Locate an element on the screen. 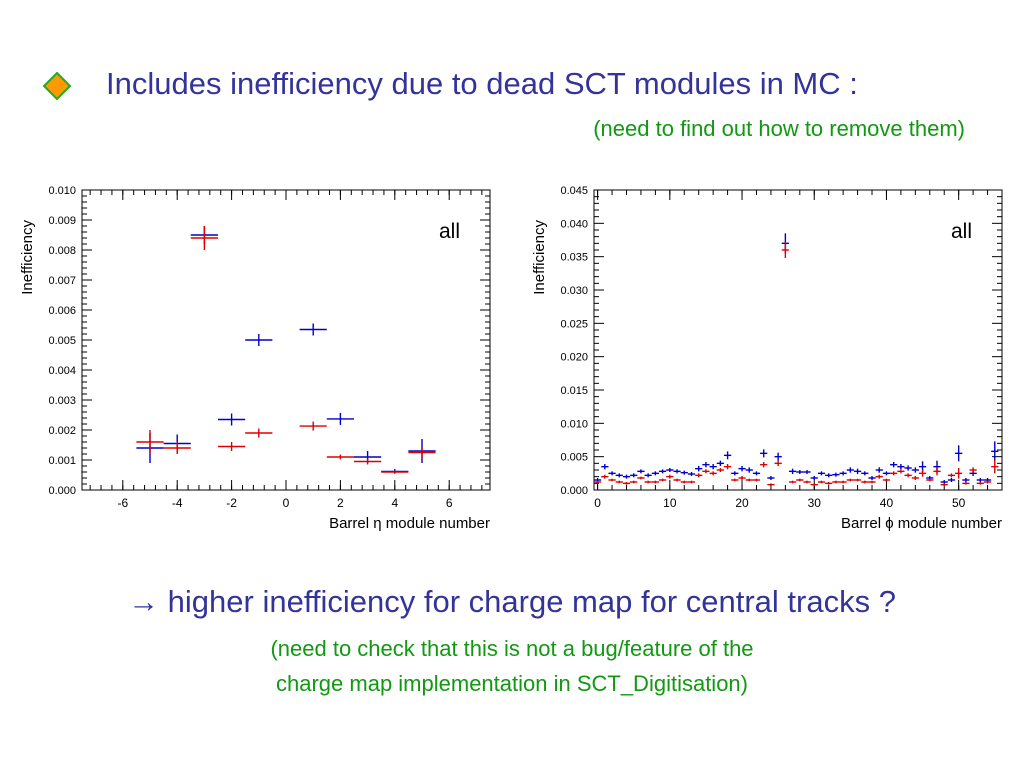 The height and width of the screenshot is (768, 1024). y-tick-label: 0.004 is located at coordinates (62, 371).